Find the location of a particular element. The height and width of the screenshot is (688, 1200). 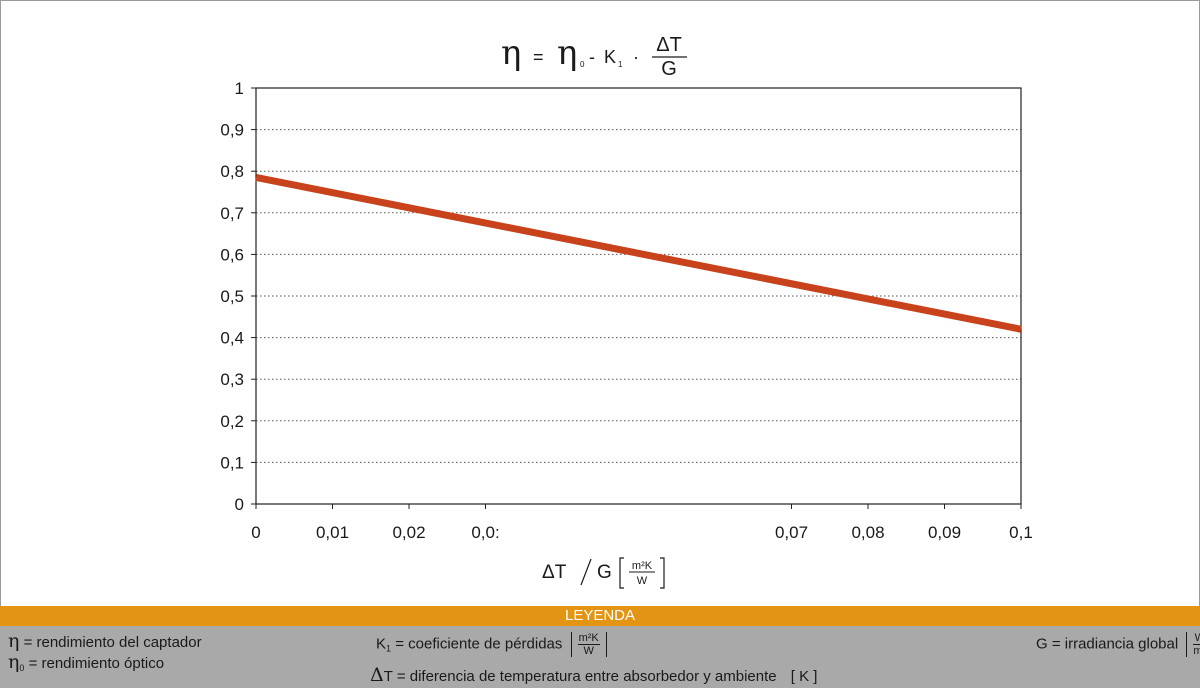

y-tick-label: 0,9 is located at coordinates (232, 130).